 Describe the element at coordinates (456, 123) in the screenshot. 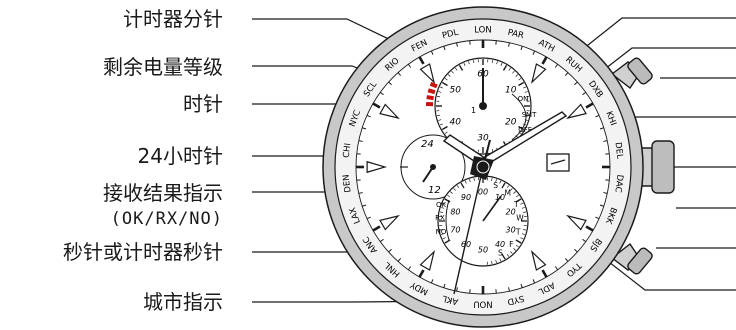

I see `chrono-minute-number: 40` at that location.